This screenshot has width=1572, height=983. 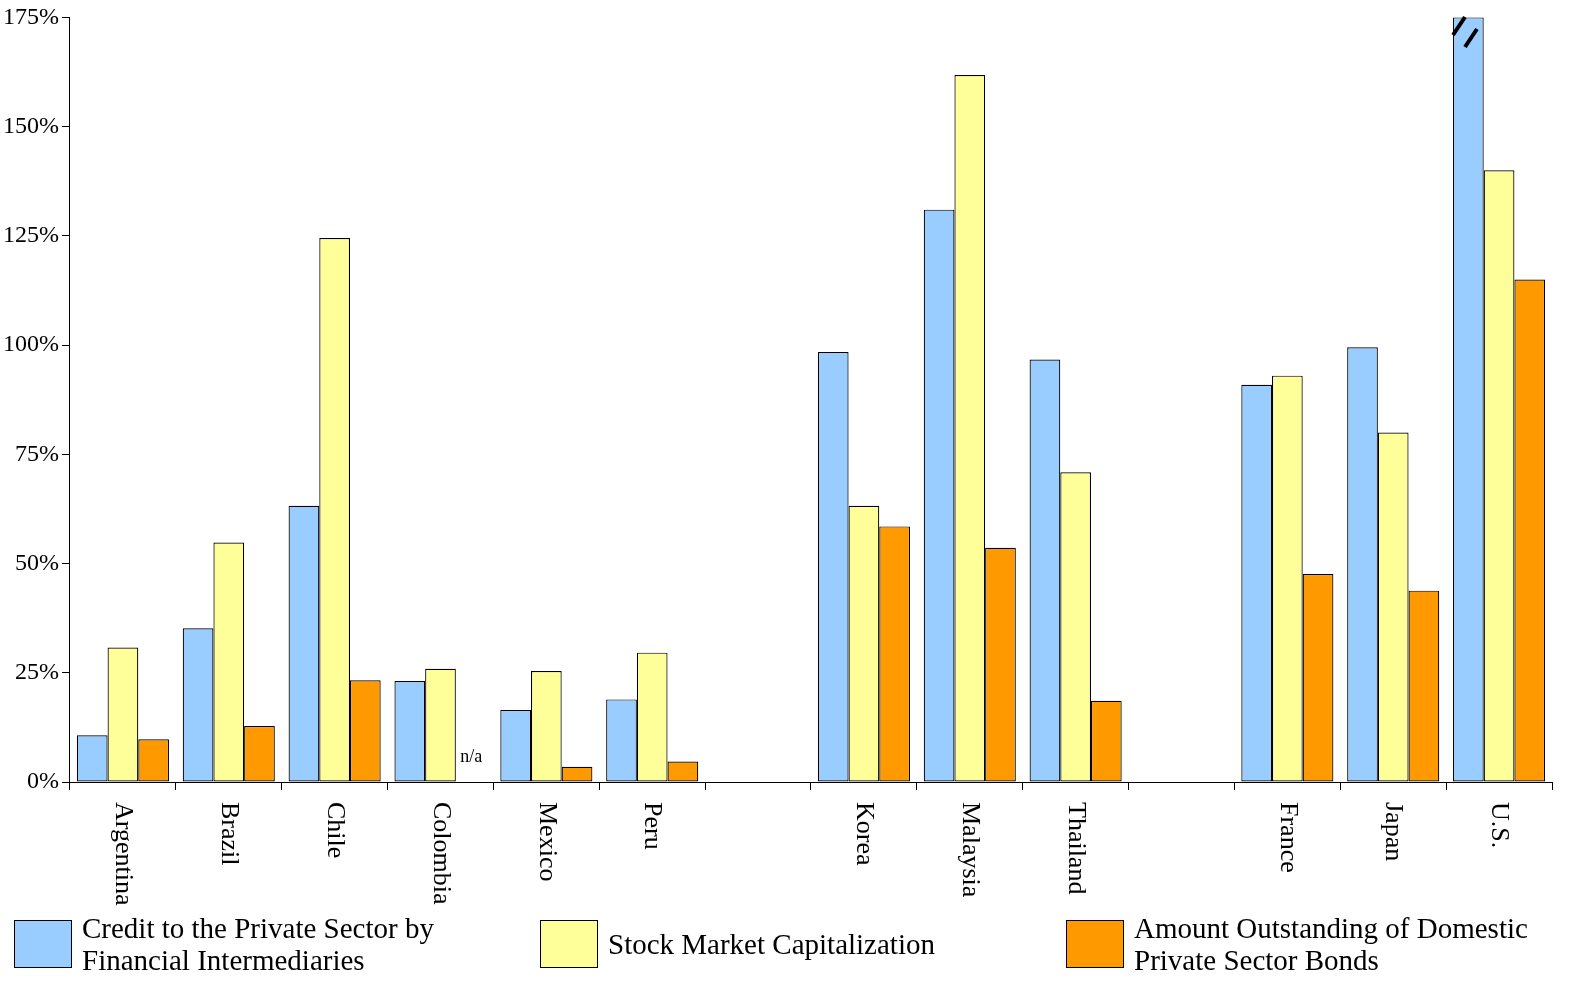 What do you see at coordinates (30, 15) in the screenshot?
I see `y-tick-label: 175%` at bounding box center [30, 15].